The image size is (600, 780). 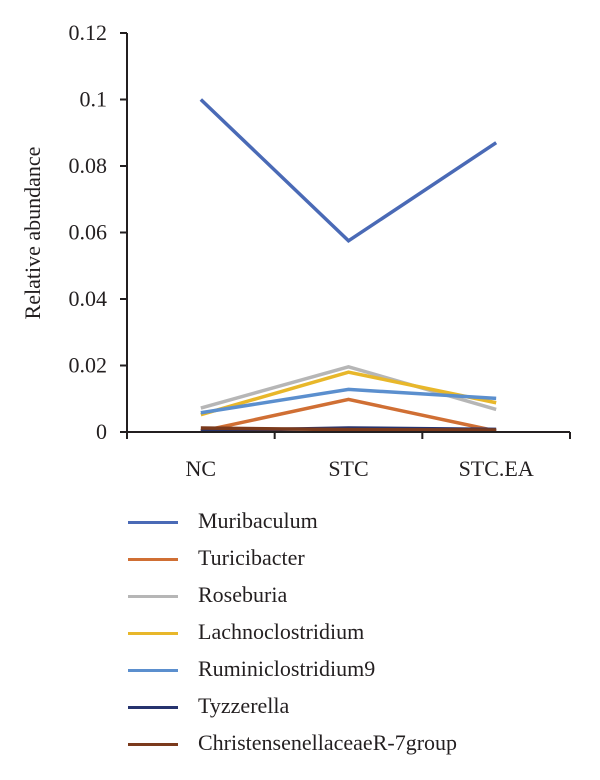 I want to click on legend-label: Ruminiclostridium9, so click(x=287, y=668).